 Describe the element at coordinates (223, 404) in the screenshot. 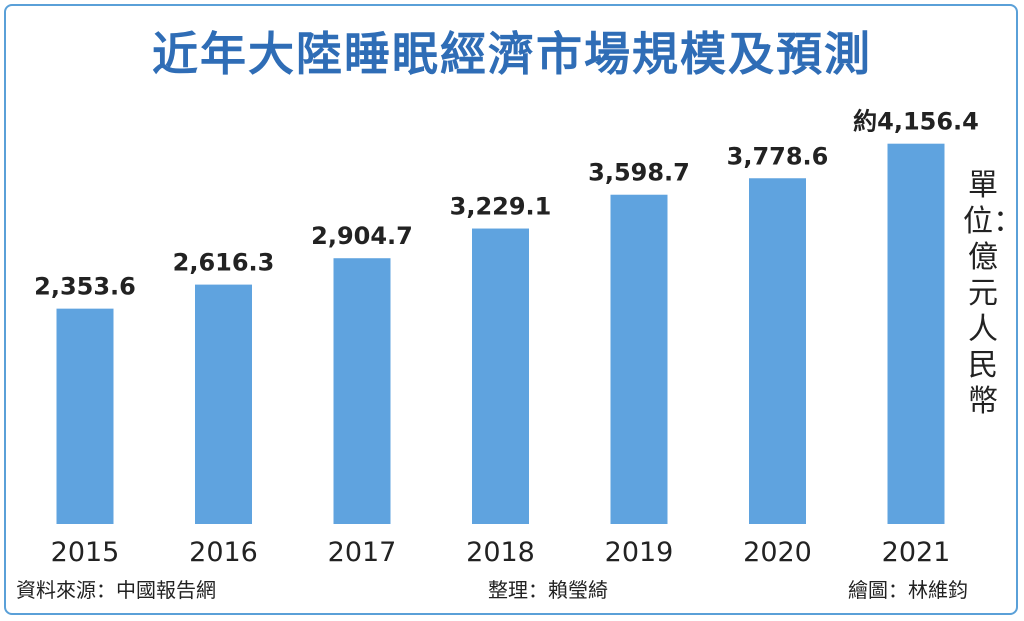

I see `bar-2016` at that location.